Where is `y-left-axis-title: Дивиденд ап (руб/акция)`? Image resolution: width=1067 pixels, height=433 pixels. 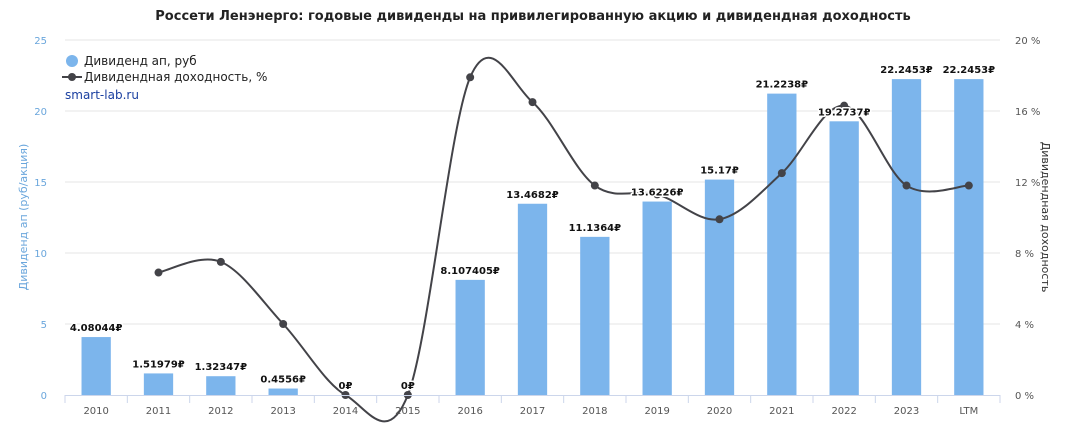
y-left-axis-title: Дивиденд ап (руб/акция) is located at coordinates (23, 217).